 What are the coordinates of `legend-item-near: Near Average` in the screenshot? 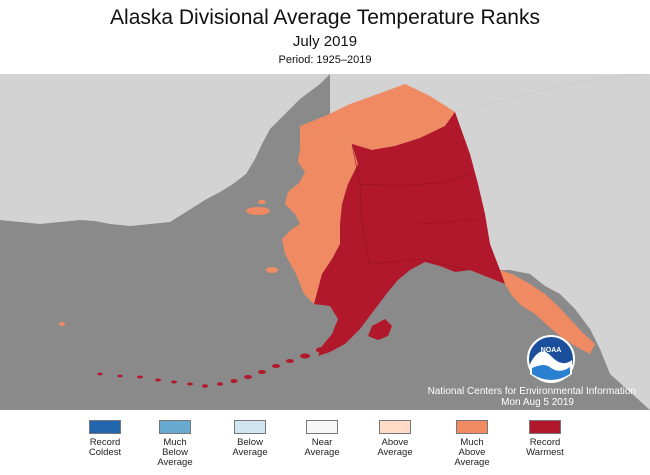 It's located at (322, 439).